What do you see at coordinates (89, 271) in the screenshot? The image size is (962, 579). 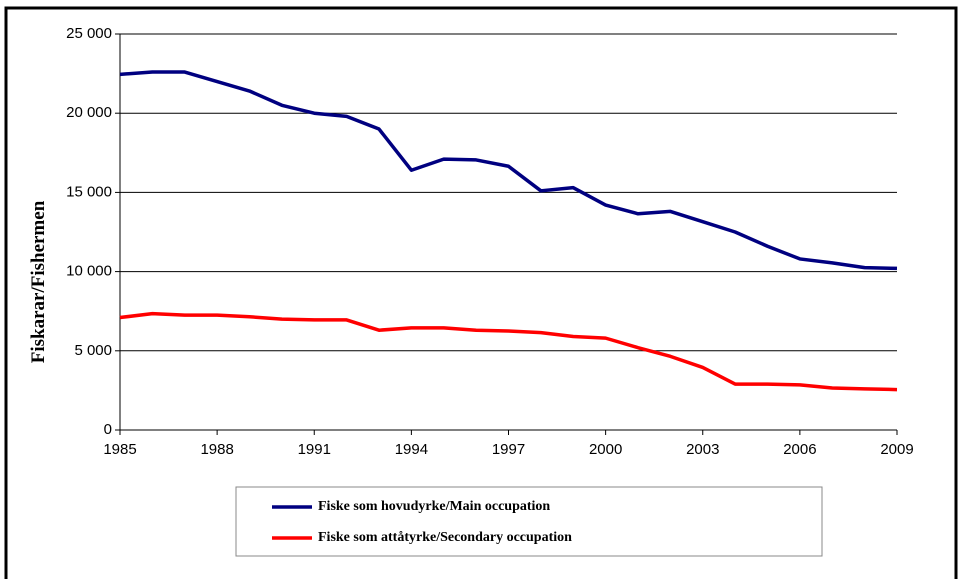 I see `y-tick-label: 10 000` at bounding box center [89, 271].